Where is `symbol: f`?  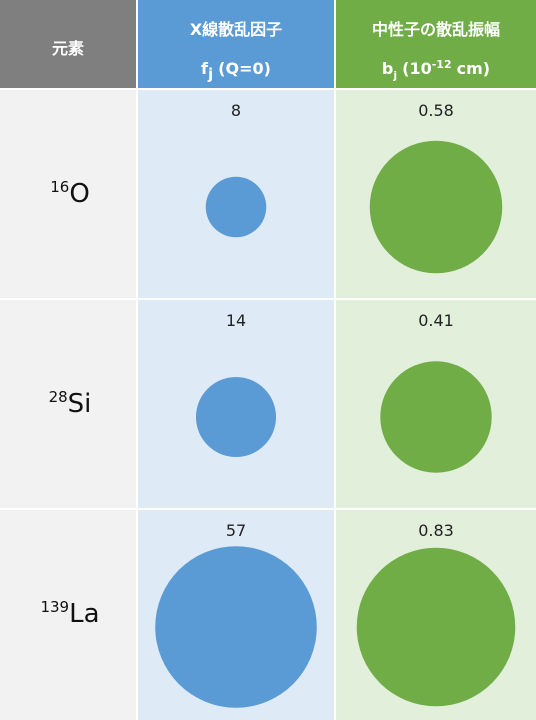
symbol: f is located at coordinates (205, 68).